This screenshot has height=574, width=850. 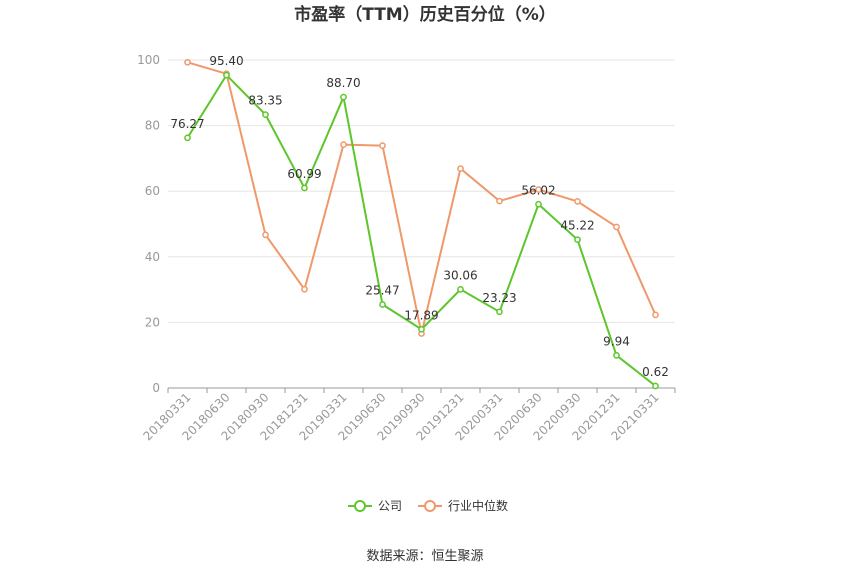 What do you see at coordinates (616, 341) in the screenshot?
I see `data-label: 9.94` at bounding box center [616, 341].